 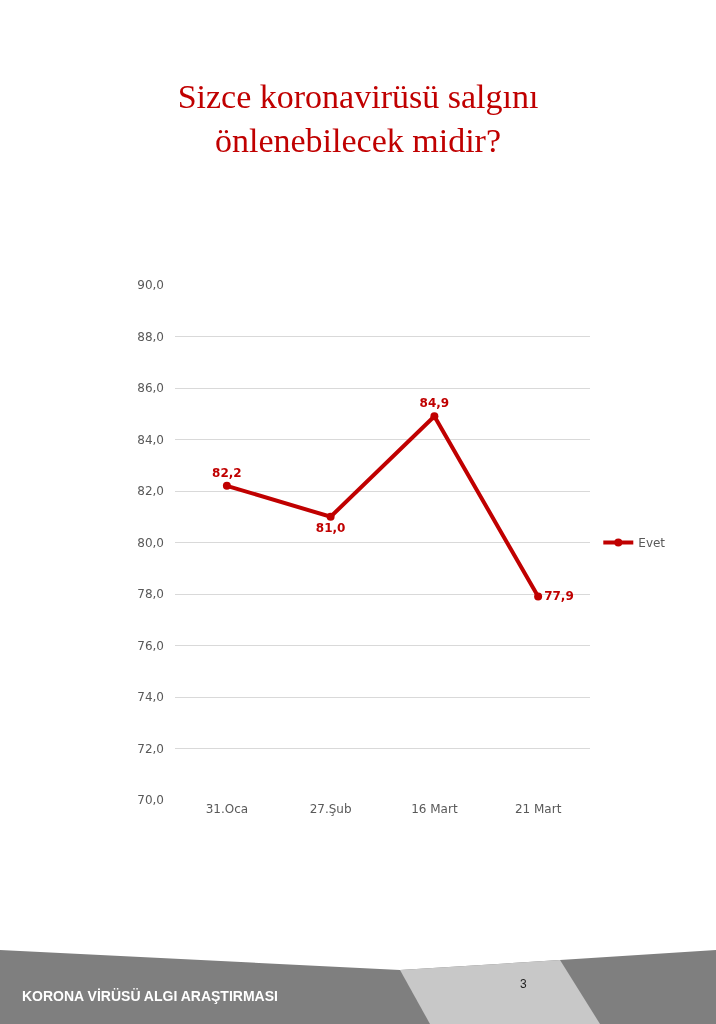 What do you see at coordinates (150, 594) in the screenshot?
I see `y-tick-label: 78,0` at bounding box center [150, 594].